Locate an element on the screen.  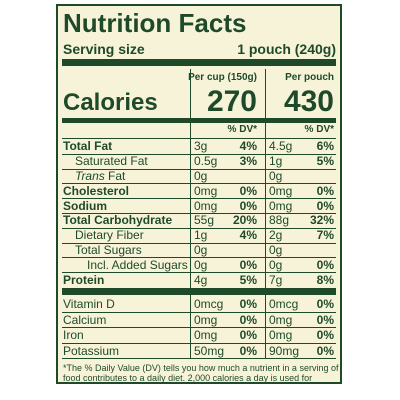
nutrient-name: Sodium is located at coordinates (85, 205).